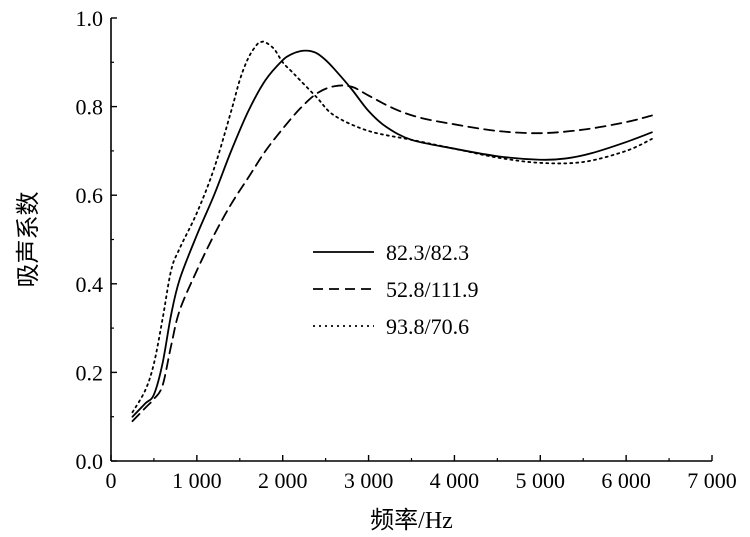  I want to click on x-tick-label: 5 000, so click(541, 480).